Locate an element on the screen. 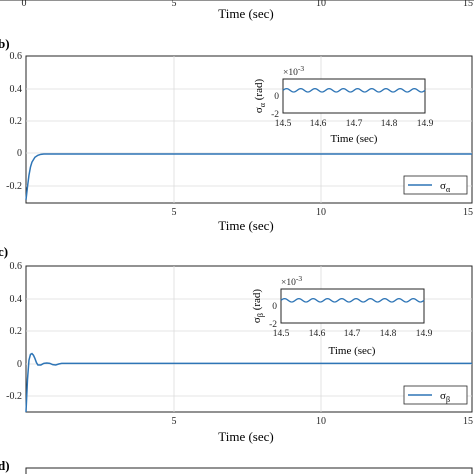 The image size is (474, 474). top-xtick-2: 10 is located at coordinates (321, 4).